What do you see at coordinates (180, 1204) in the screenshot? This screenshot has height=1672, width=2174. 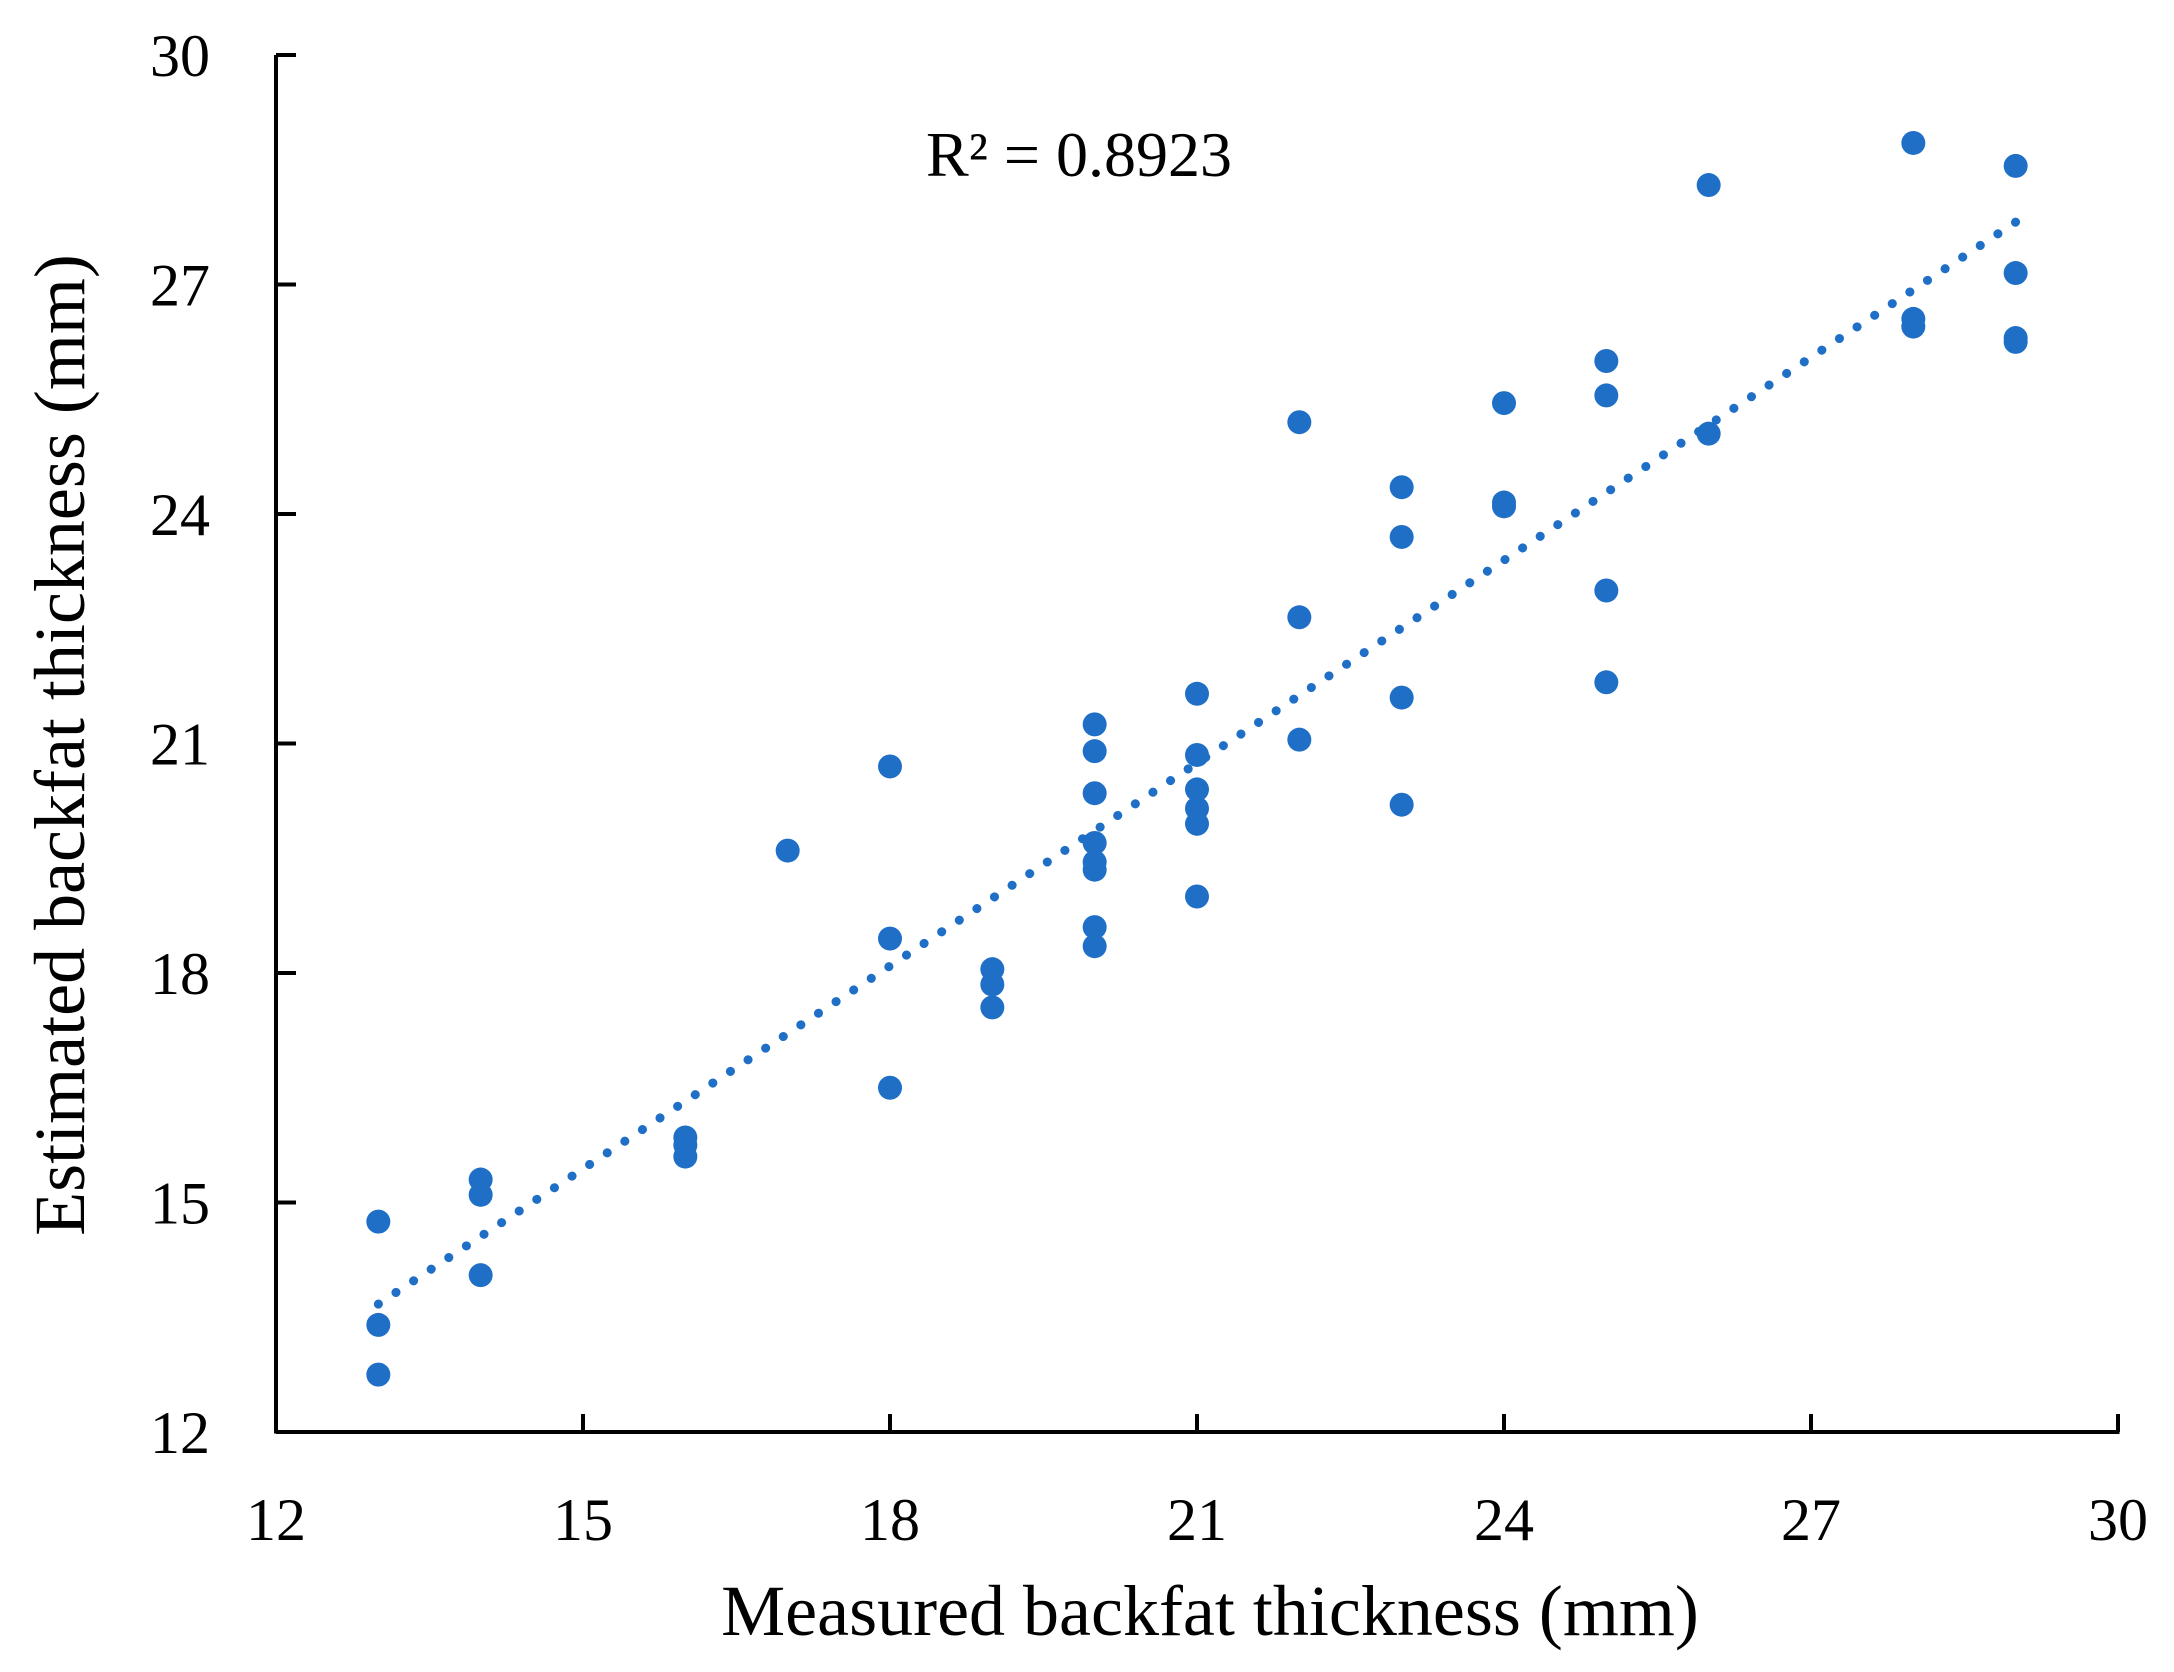 I see `y-tick-label: 15` at bounding box center [180, 1204].